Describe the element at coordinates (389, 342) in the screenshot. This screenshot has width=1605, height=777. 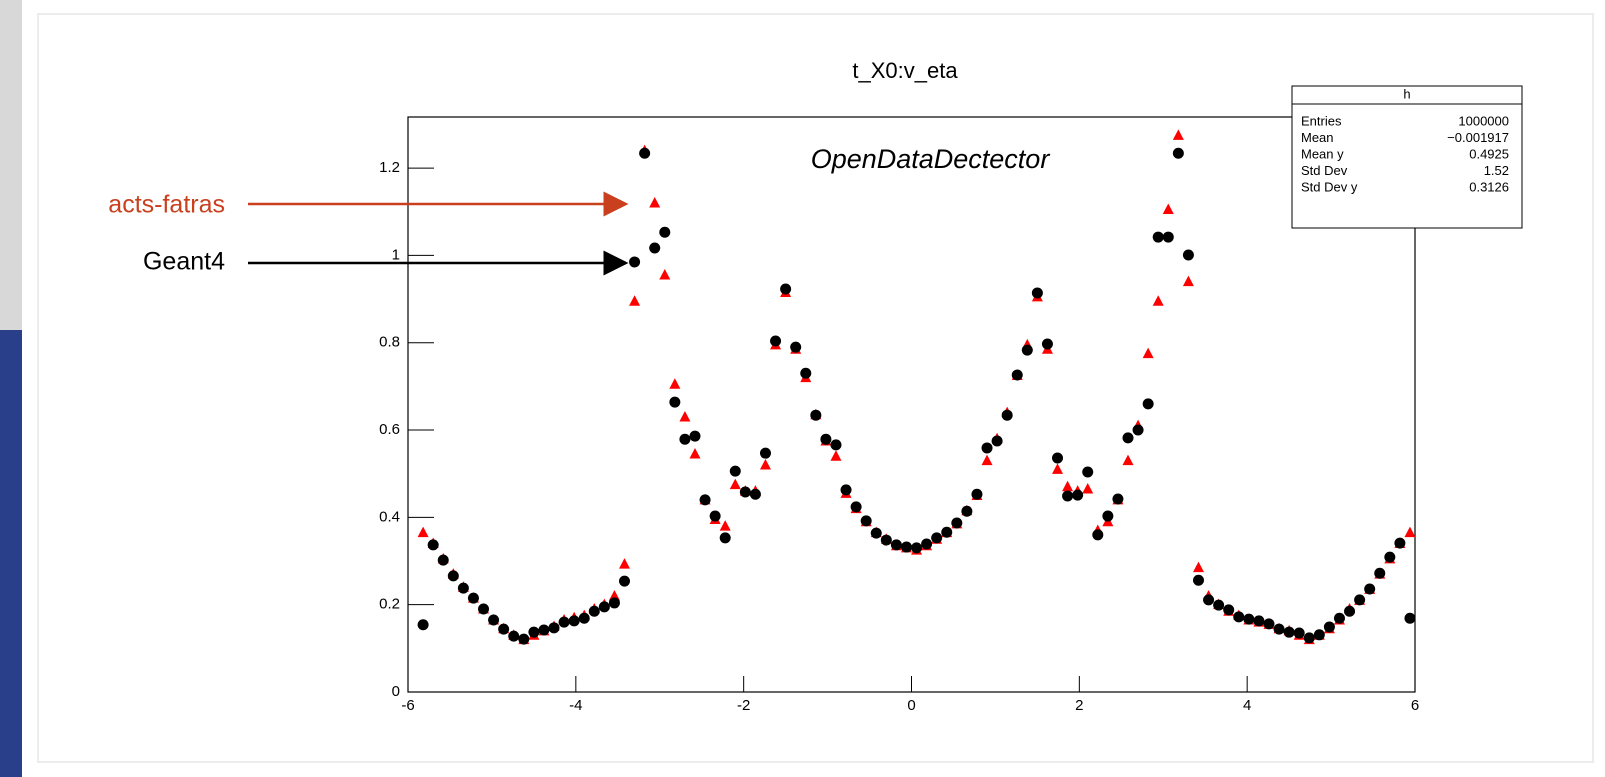
I see `y-tick-label: 0.8` at that location.